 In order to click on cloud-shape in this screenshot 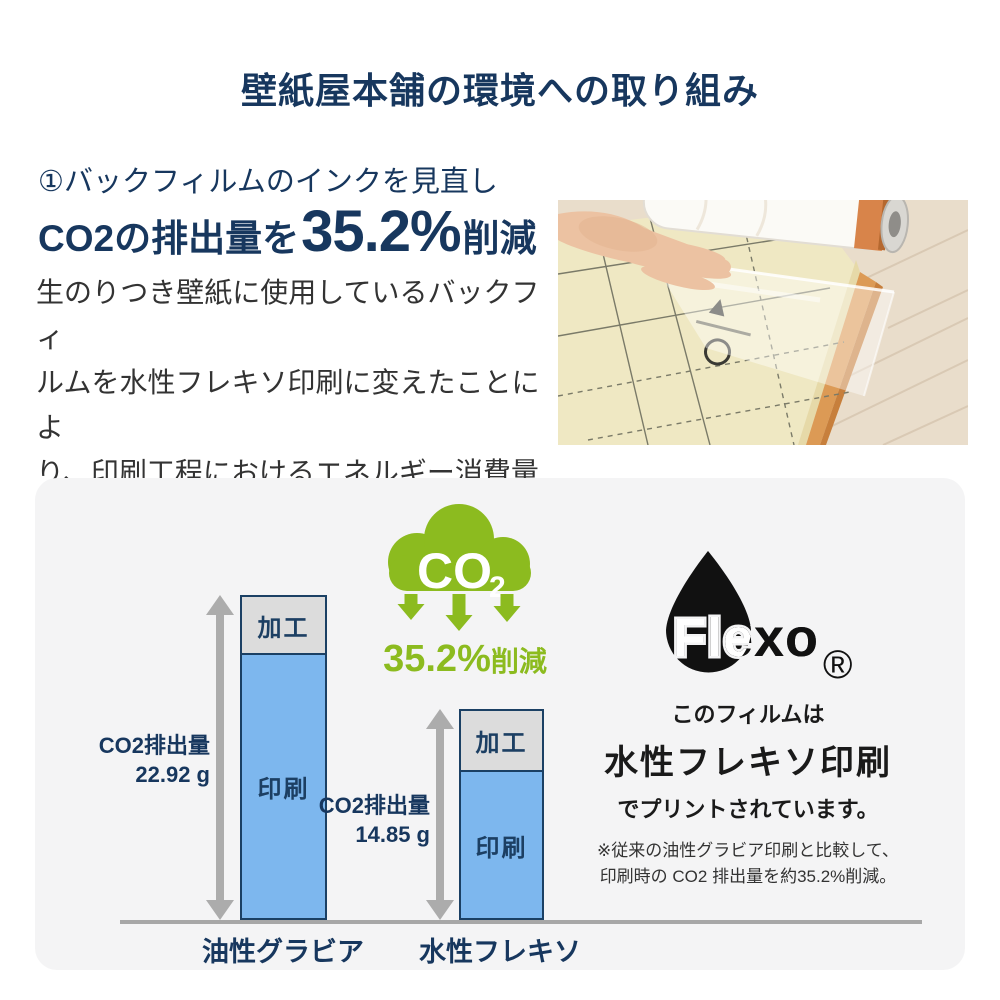, I will do `click(459, 547)`.